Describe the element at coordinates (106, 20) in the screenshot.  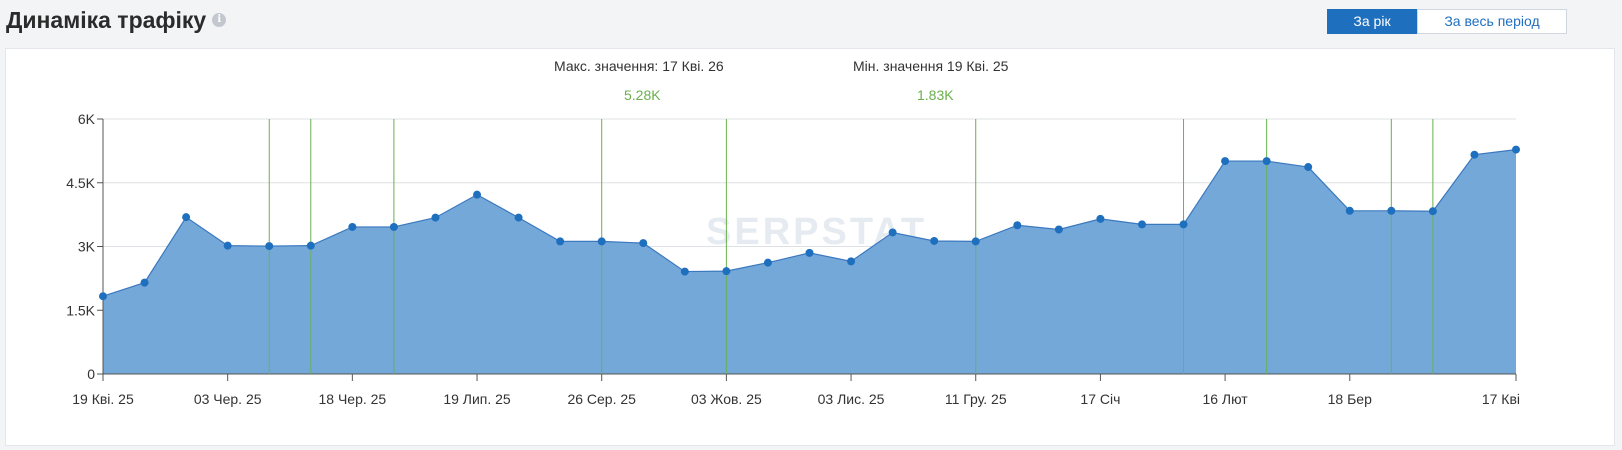
I see `page-title-text: Динаміка трафіку` at that location.